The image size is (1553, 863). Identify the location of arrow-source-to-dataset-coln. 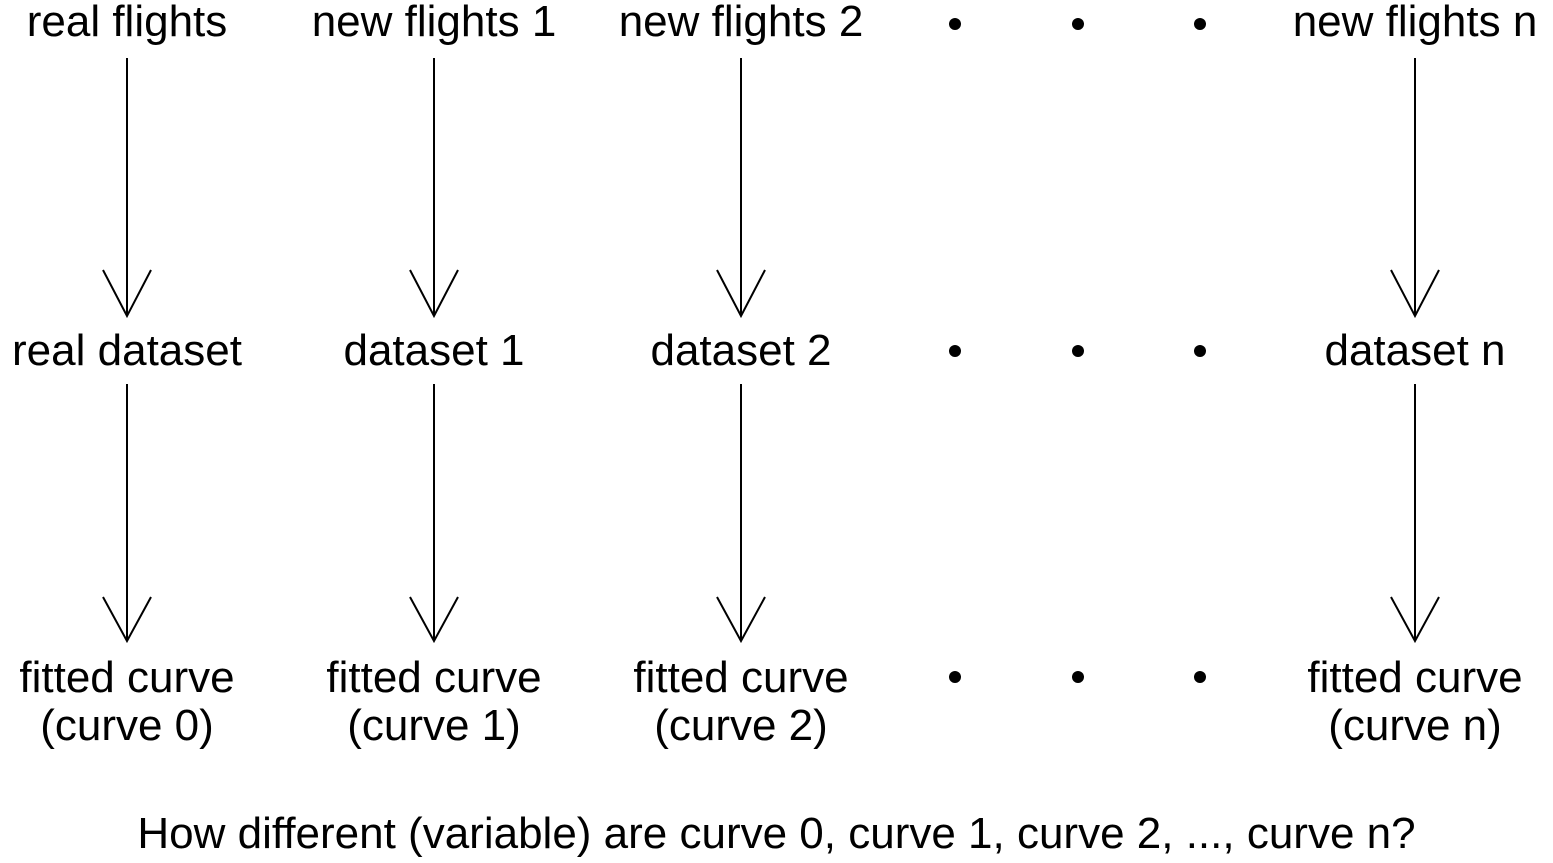
(1415, 188).